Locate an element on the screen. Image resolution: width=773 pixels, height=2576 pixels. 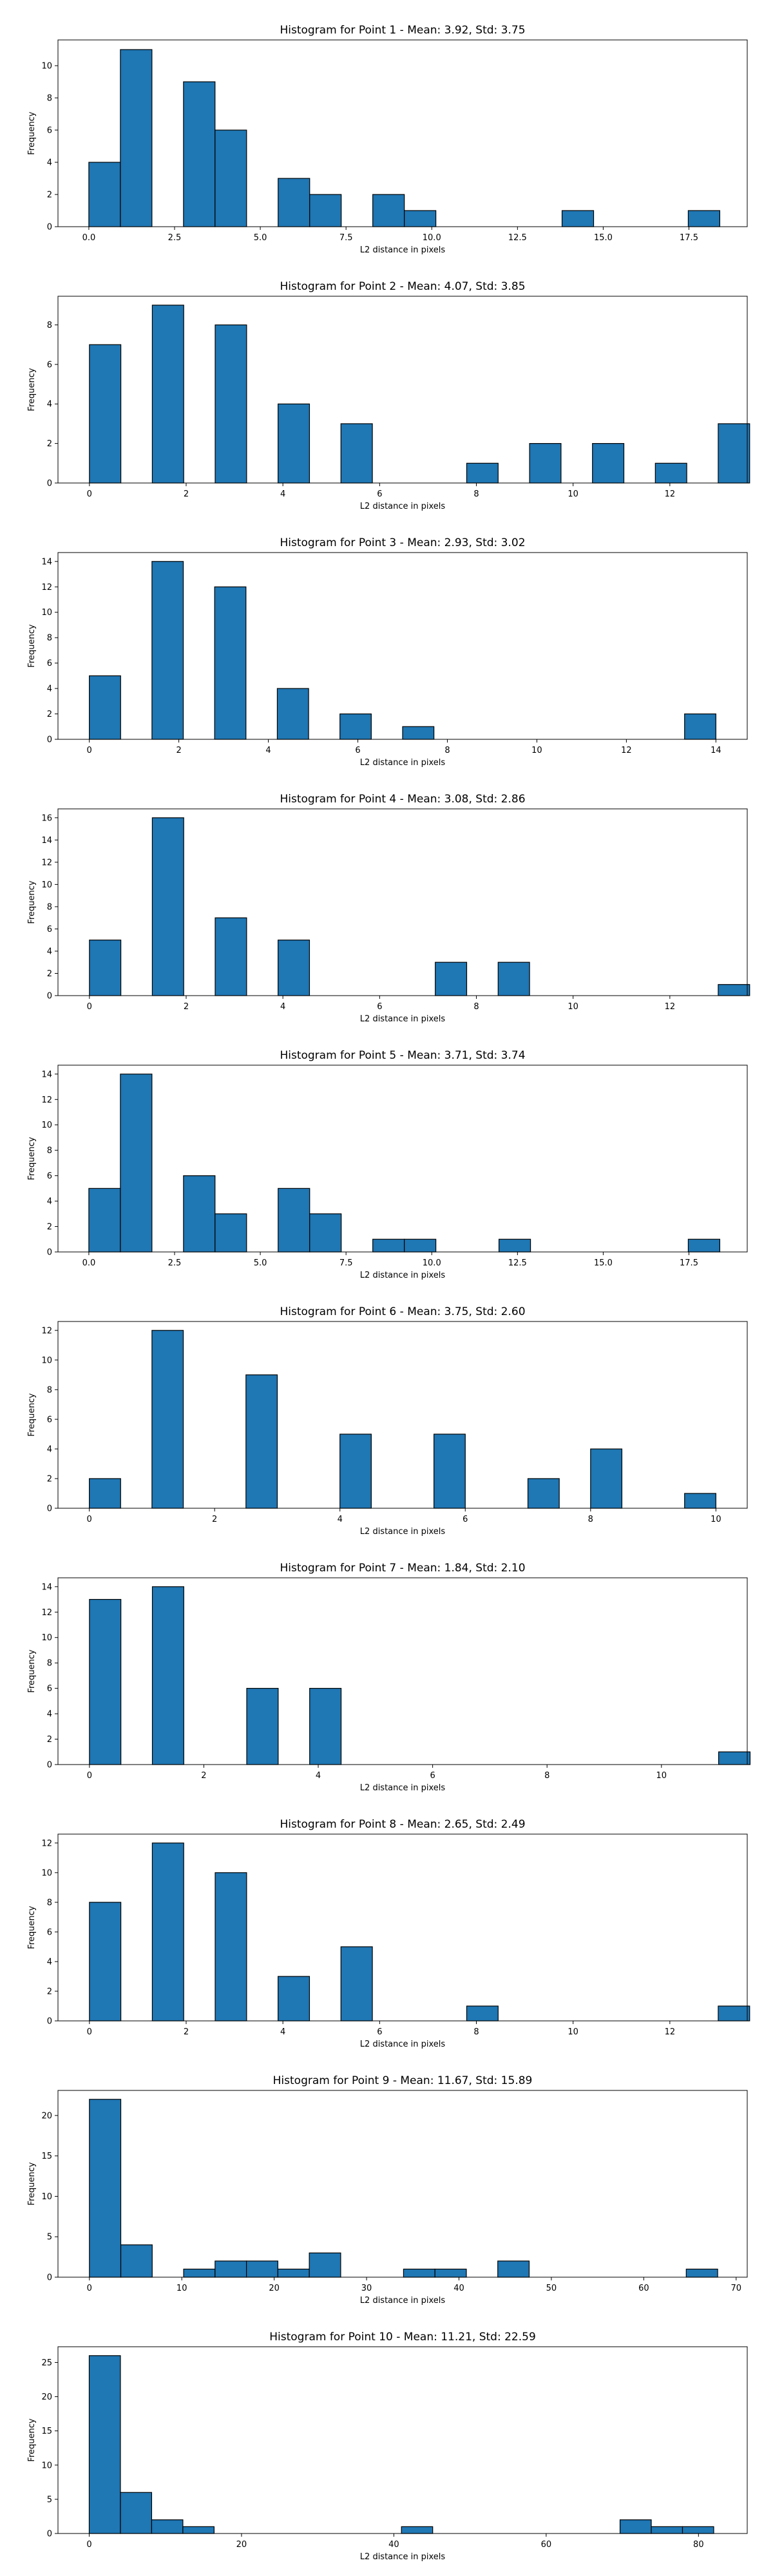
y-tick-label: 20 is located at coordinates (46, 2397).